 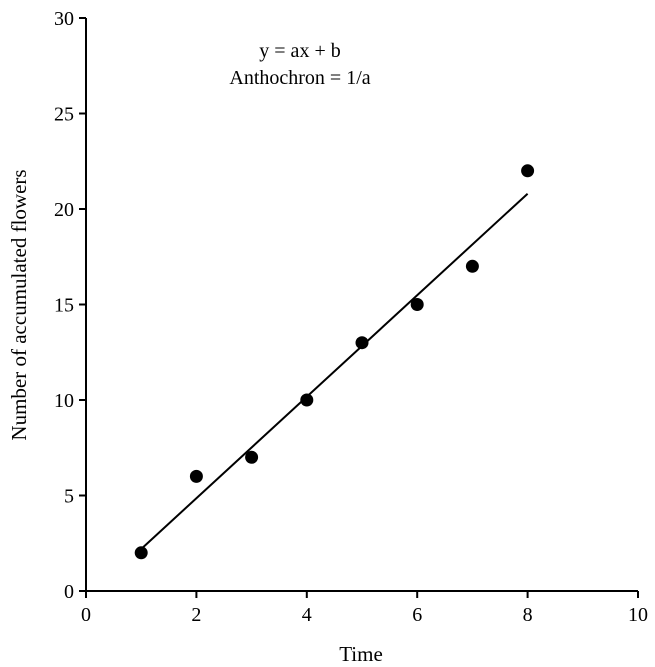 What do you see at coordinates (19, 304) in the screenshot?
I see `y-axis-label: Number of accumulated flowers` at bounding box center [19, 304].